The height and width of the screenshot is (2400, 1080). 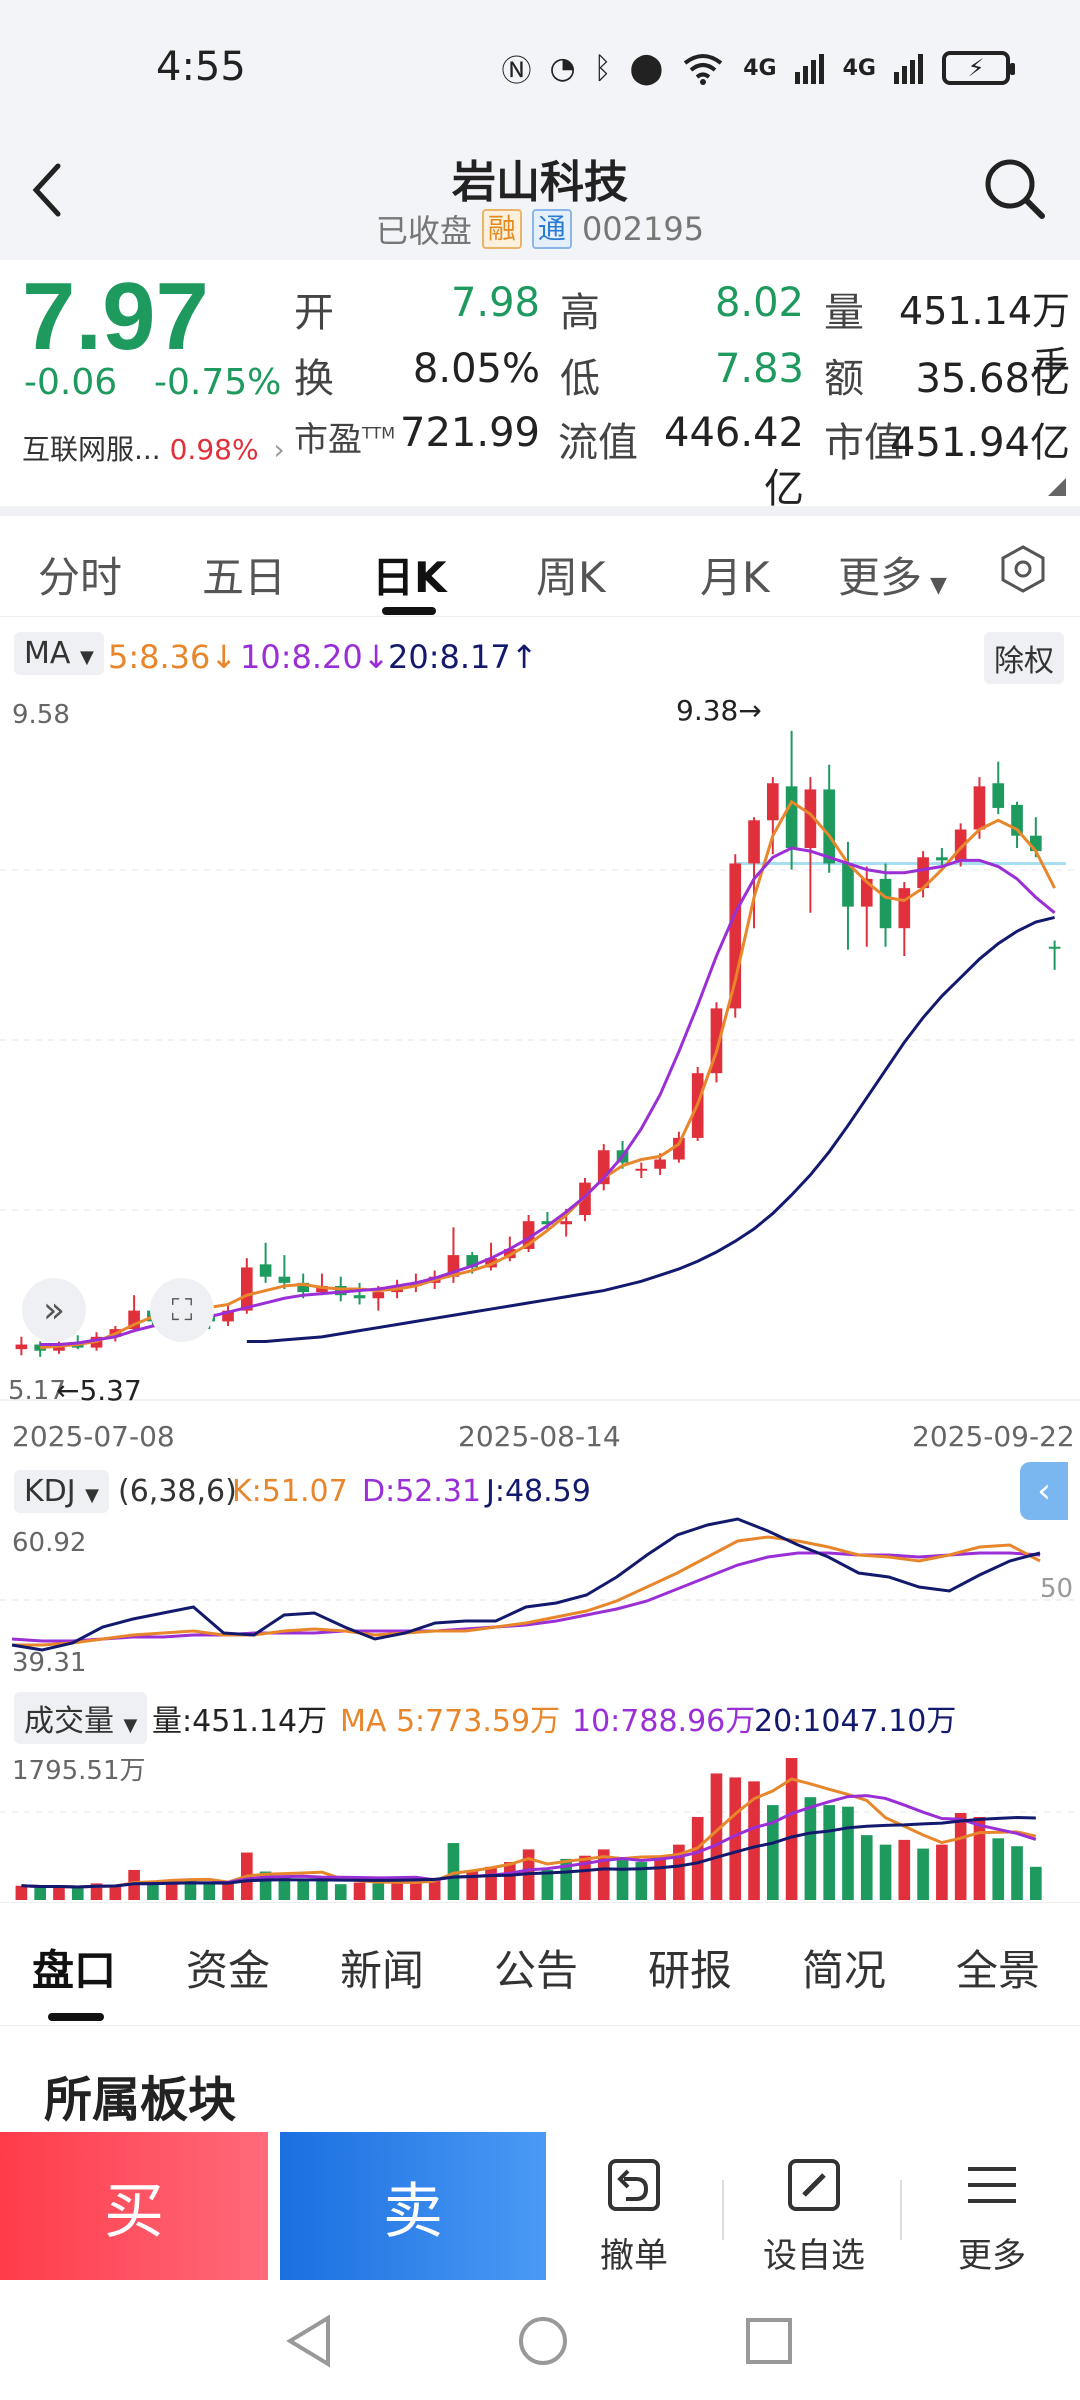 What do you see at coordinates (228, 1970) in the screenshot?
I see `tab-capital: 资金` at bounding box center [228, 1970].